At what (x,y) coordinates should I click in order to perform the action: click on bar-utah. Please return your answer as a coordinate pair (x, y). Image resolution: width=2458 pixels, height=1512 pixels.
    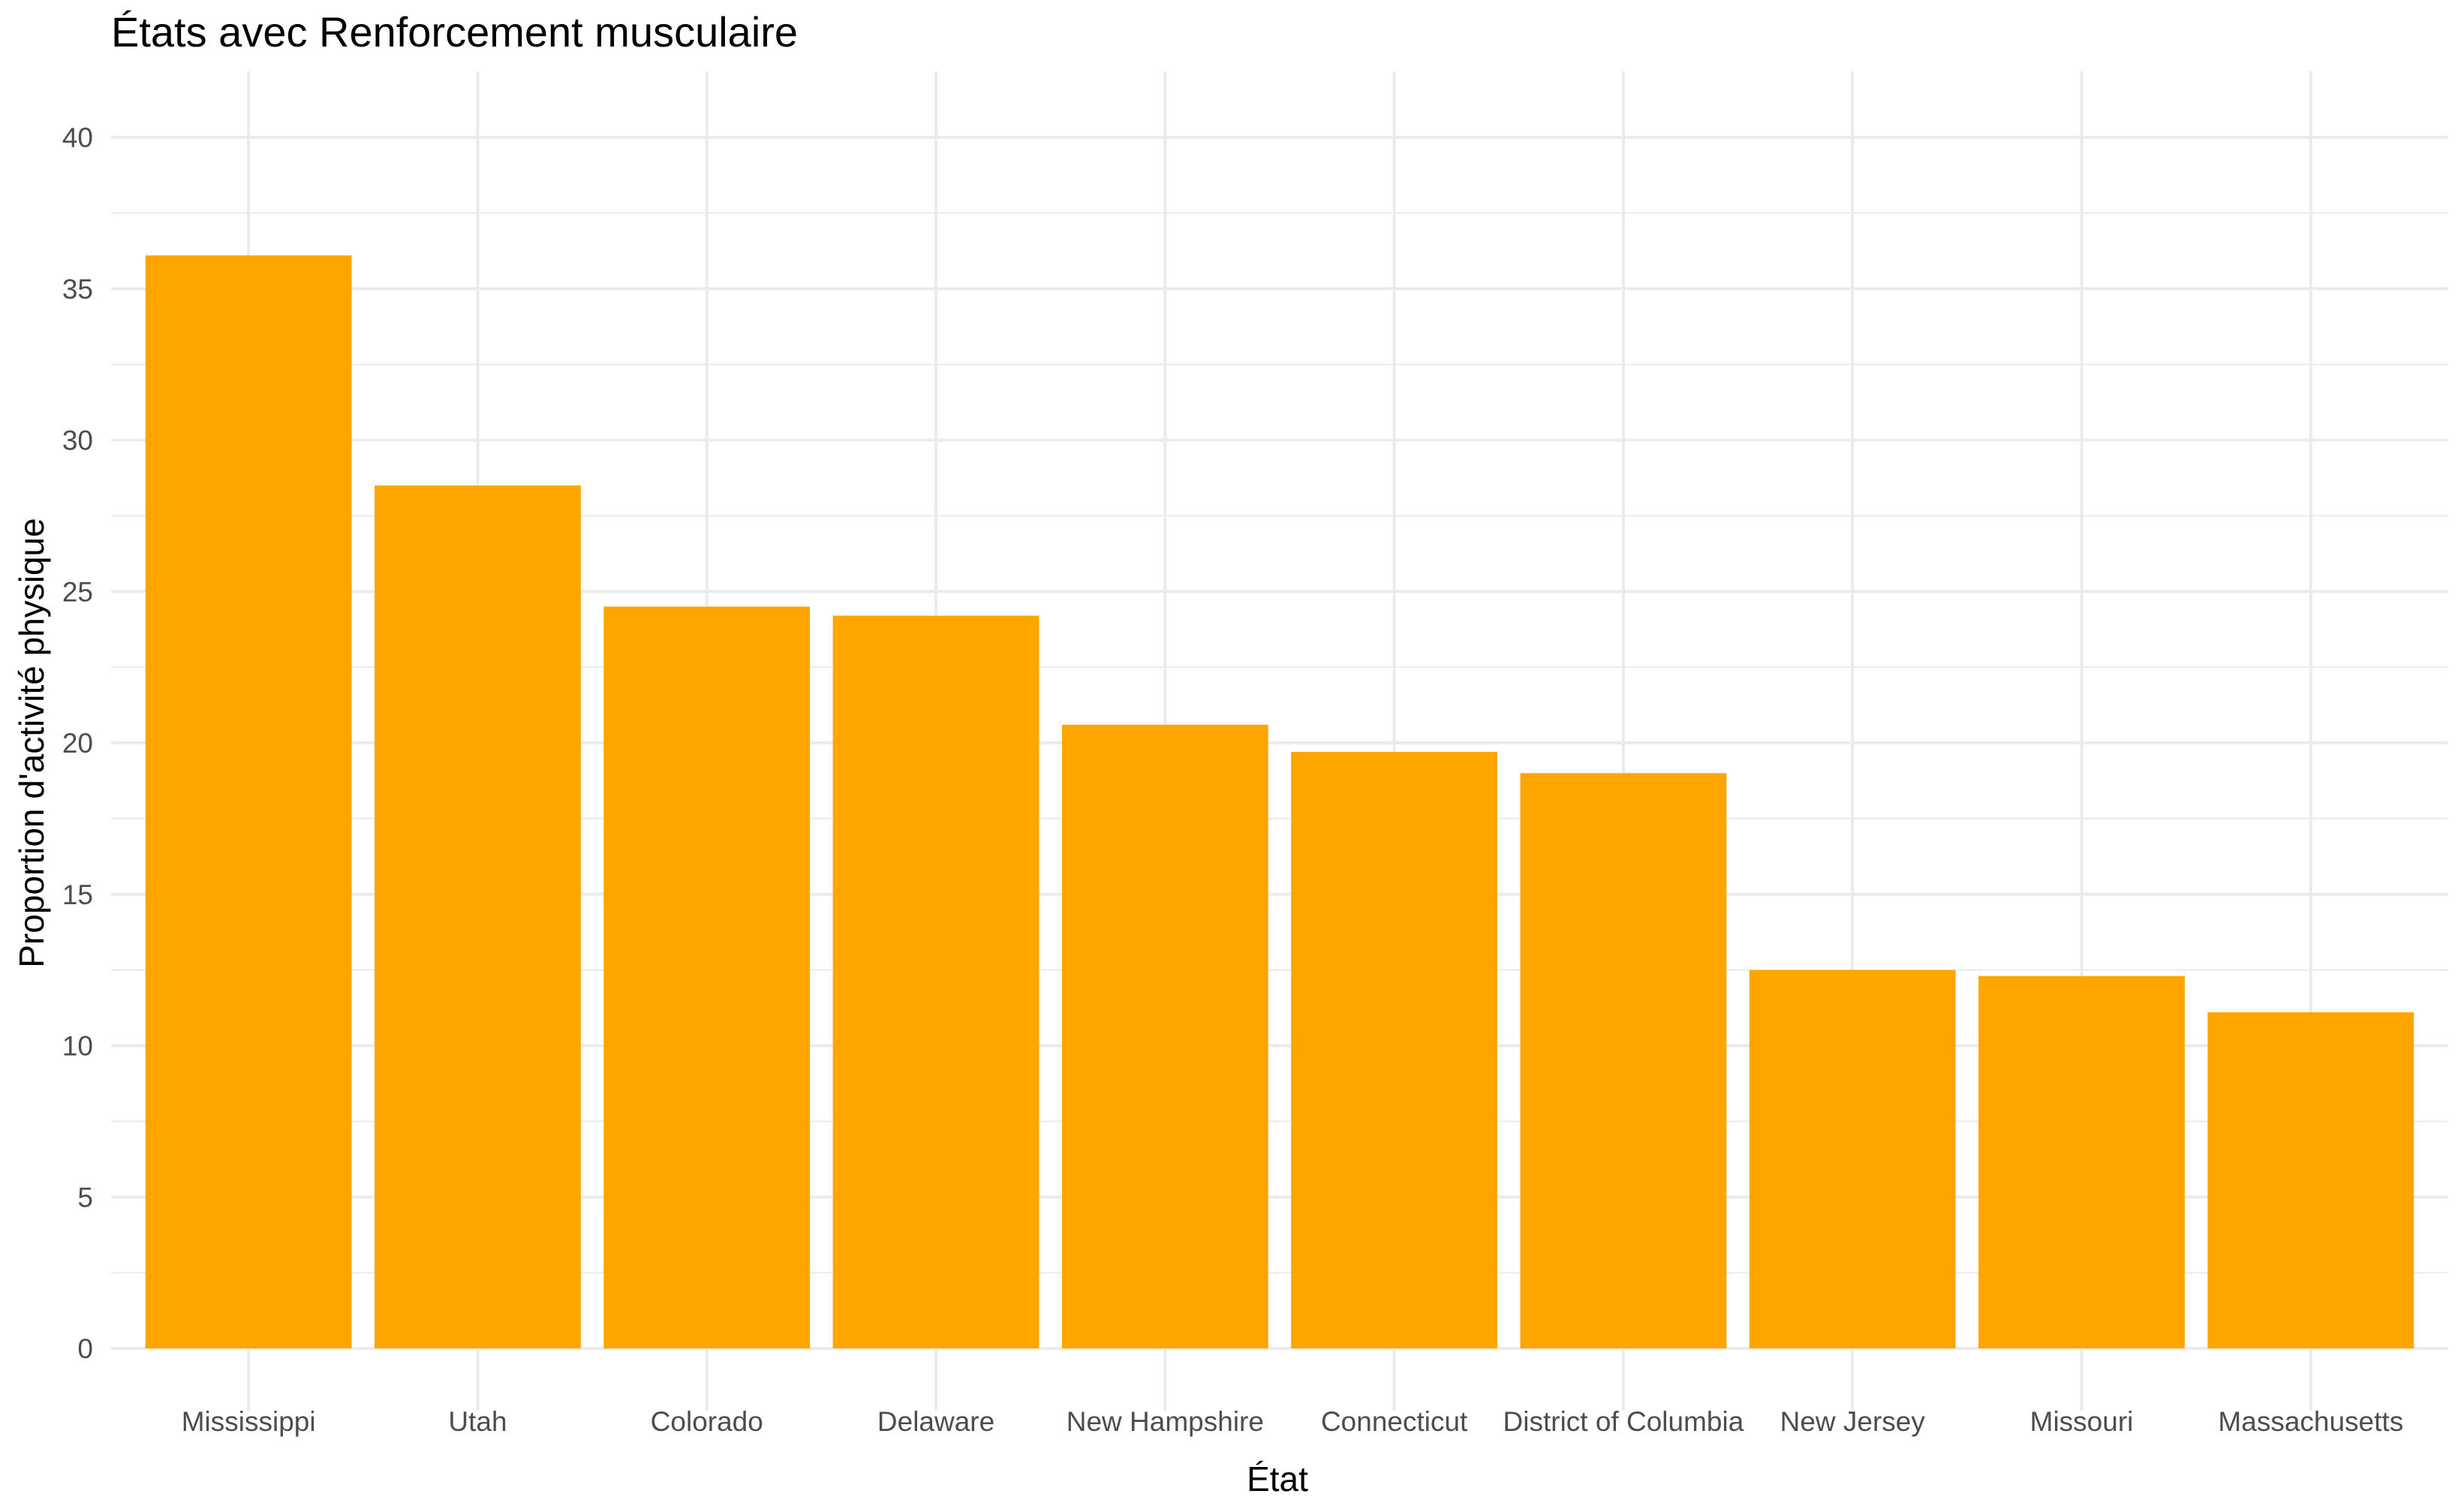
    Looking at the image, I should click on (478, 916).